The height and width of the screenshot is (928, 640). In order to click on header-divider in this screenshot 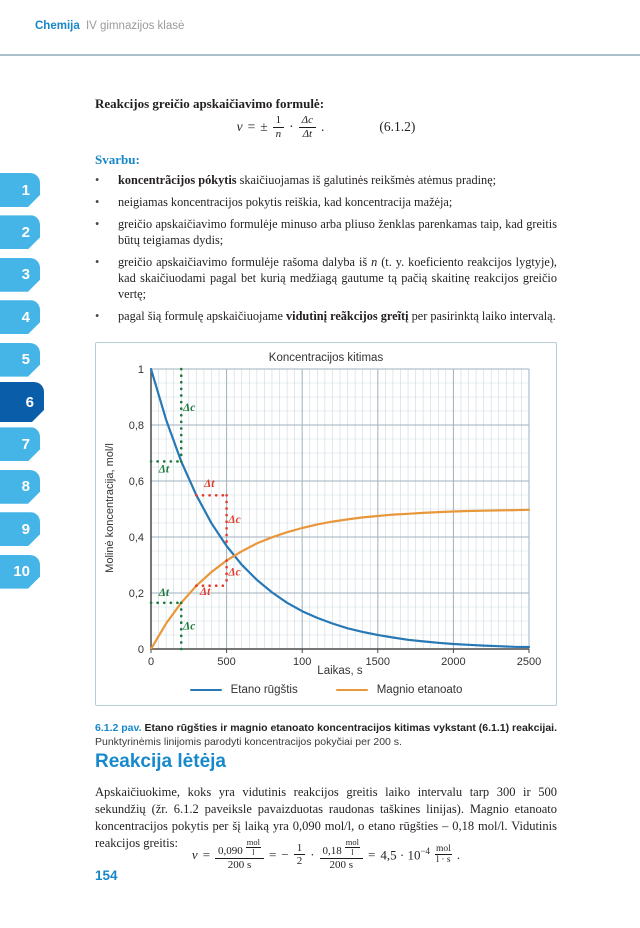, I will do `click(320, 55)`.